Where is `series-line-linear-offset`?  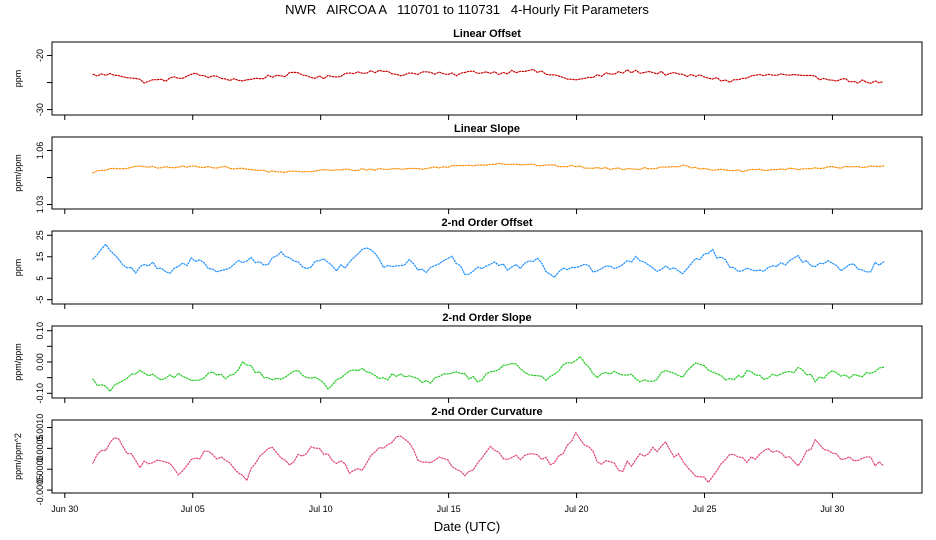
series-line-linear-offset is located at coordinates (488, 76).